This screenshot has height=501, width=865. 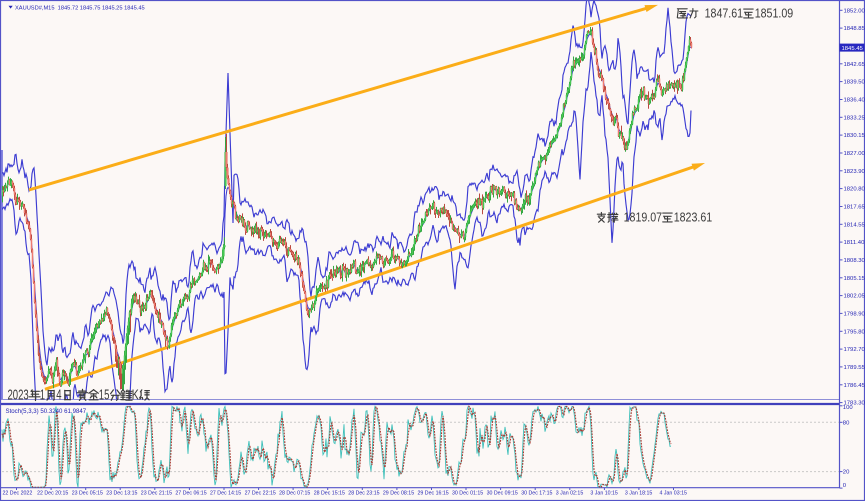 I want to click on svg-text: 1845.45, so click(x=853, y=49).